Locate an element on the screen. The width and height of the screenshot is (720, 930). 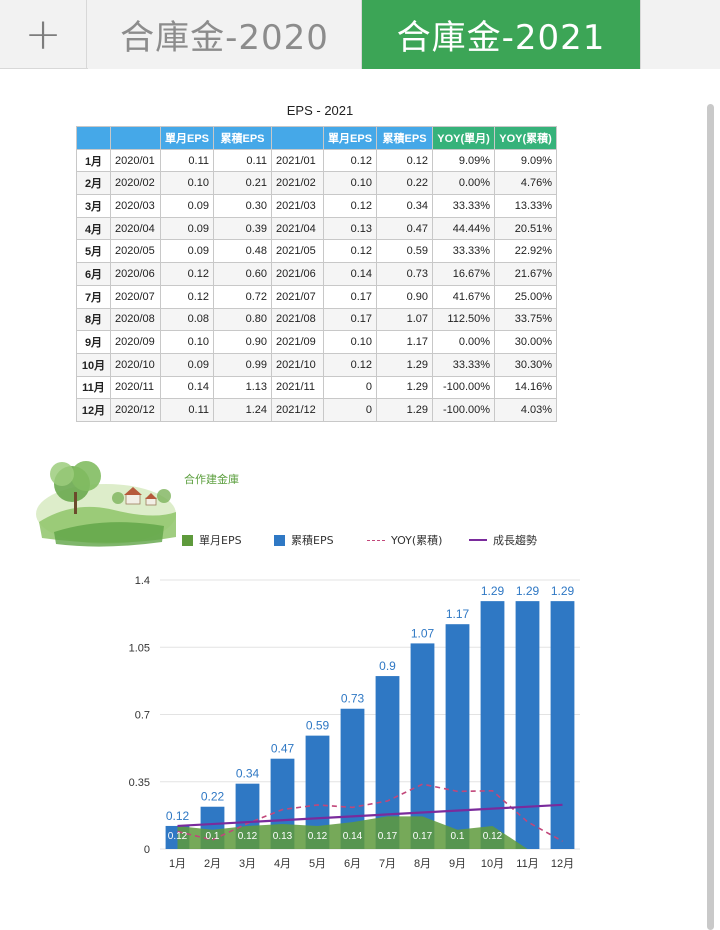
table-cell: 2020/02 is located at coordinates (135, 183).